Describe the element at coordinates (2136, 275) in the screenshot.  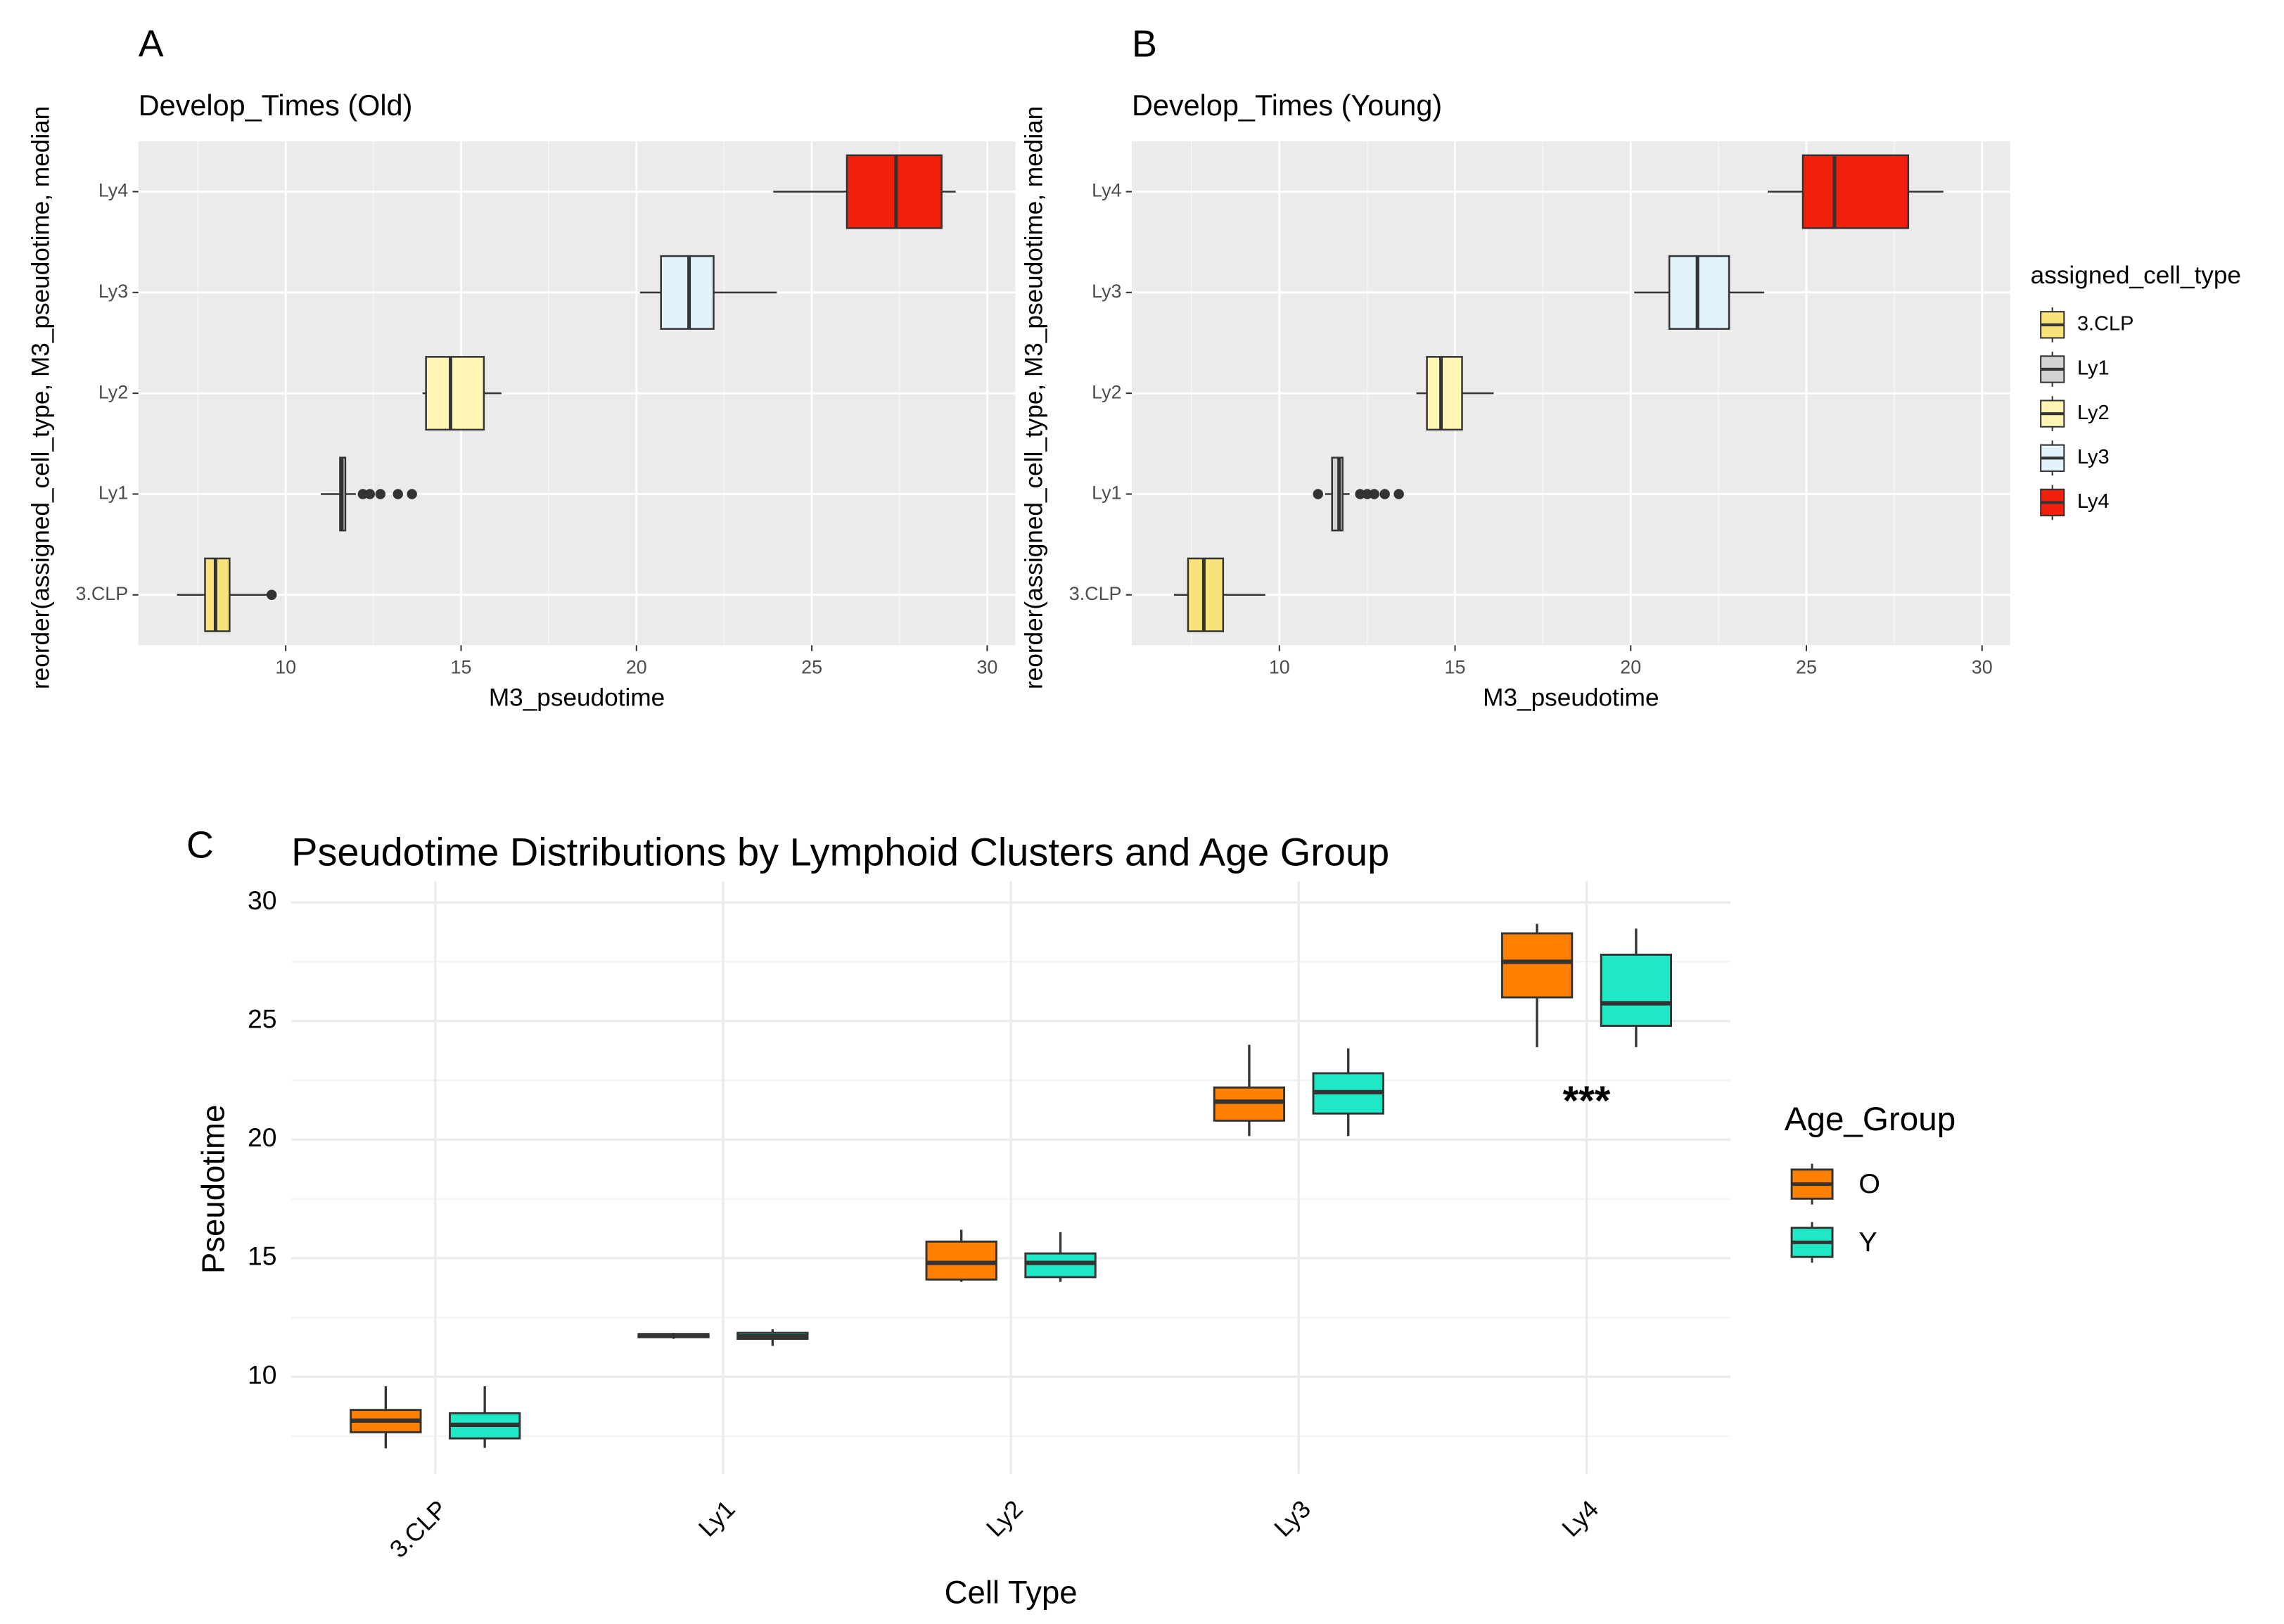
I see `legend-title: assigned_cell_type` at that location.